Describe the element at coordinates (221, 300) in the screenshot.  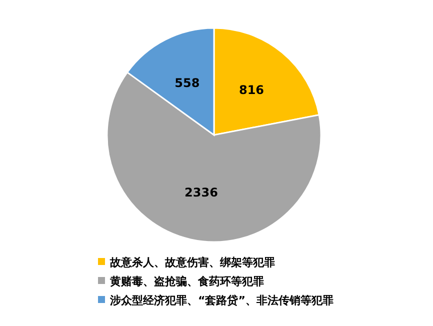
I see `legend-label: 涉众型经济犯罪、“套路贷”、非法传销等犯罪` at that location.